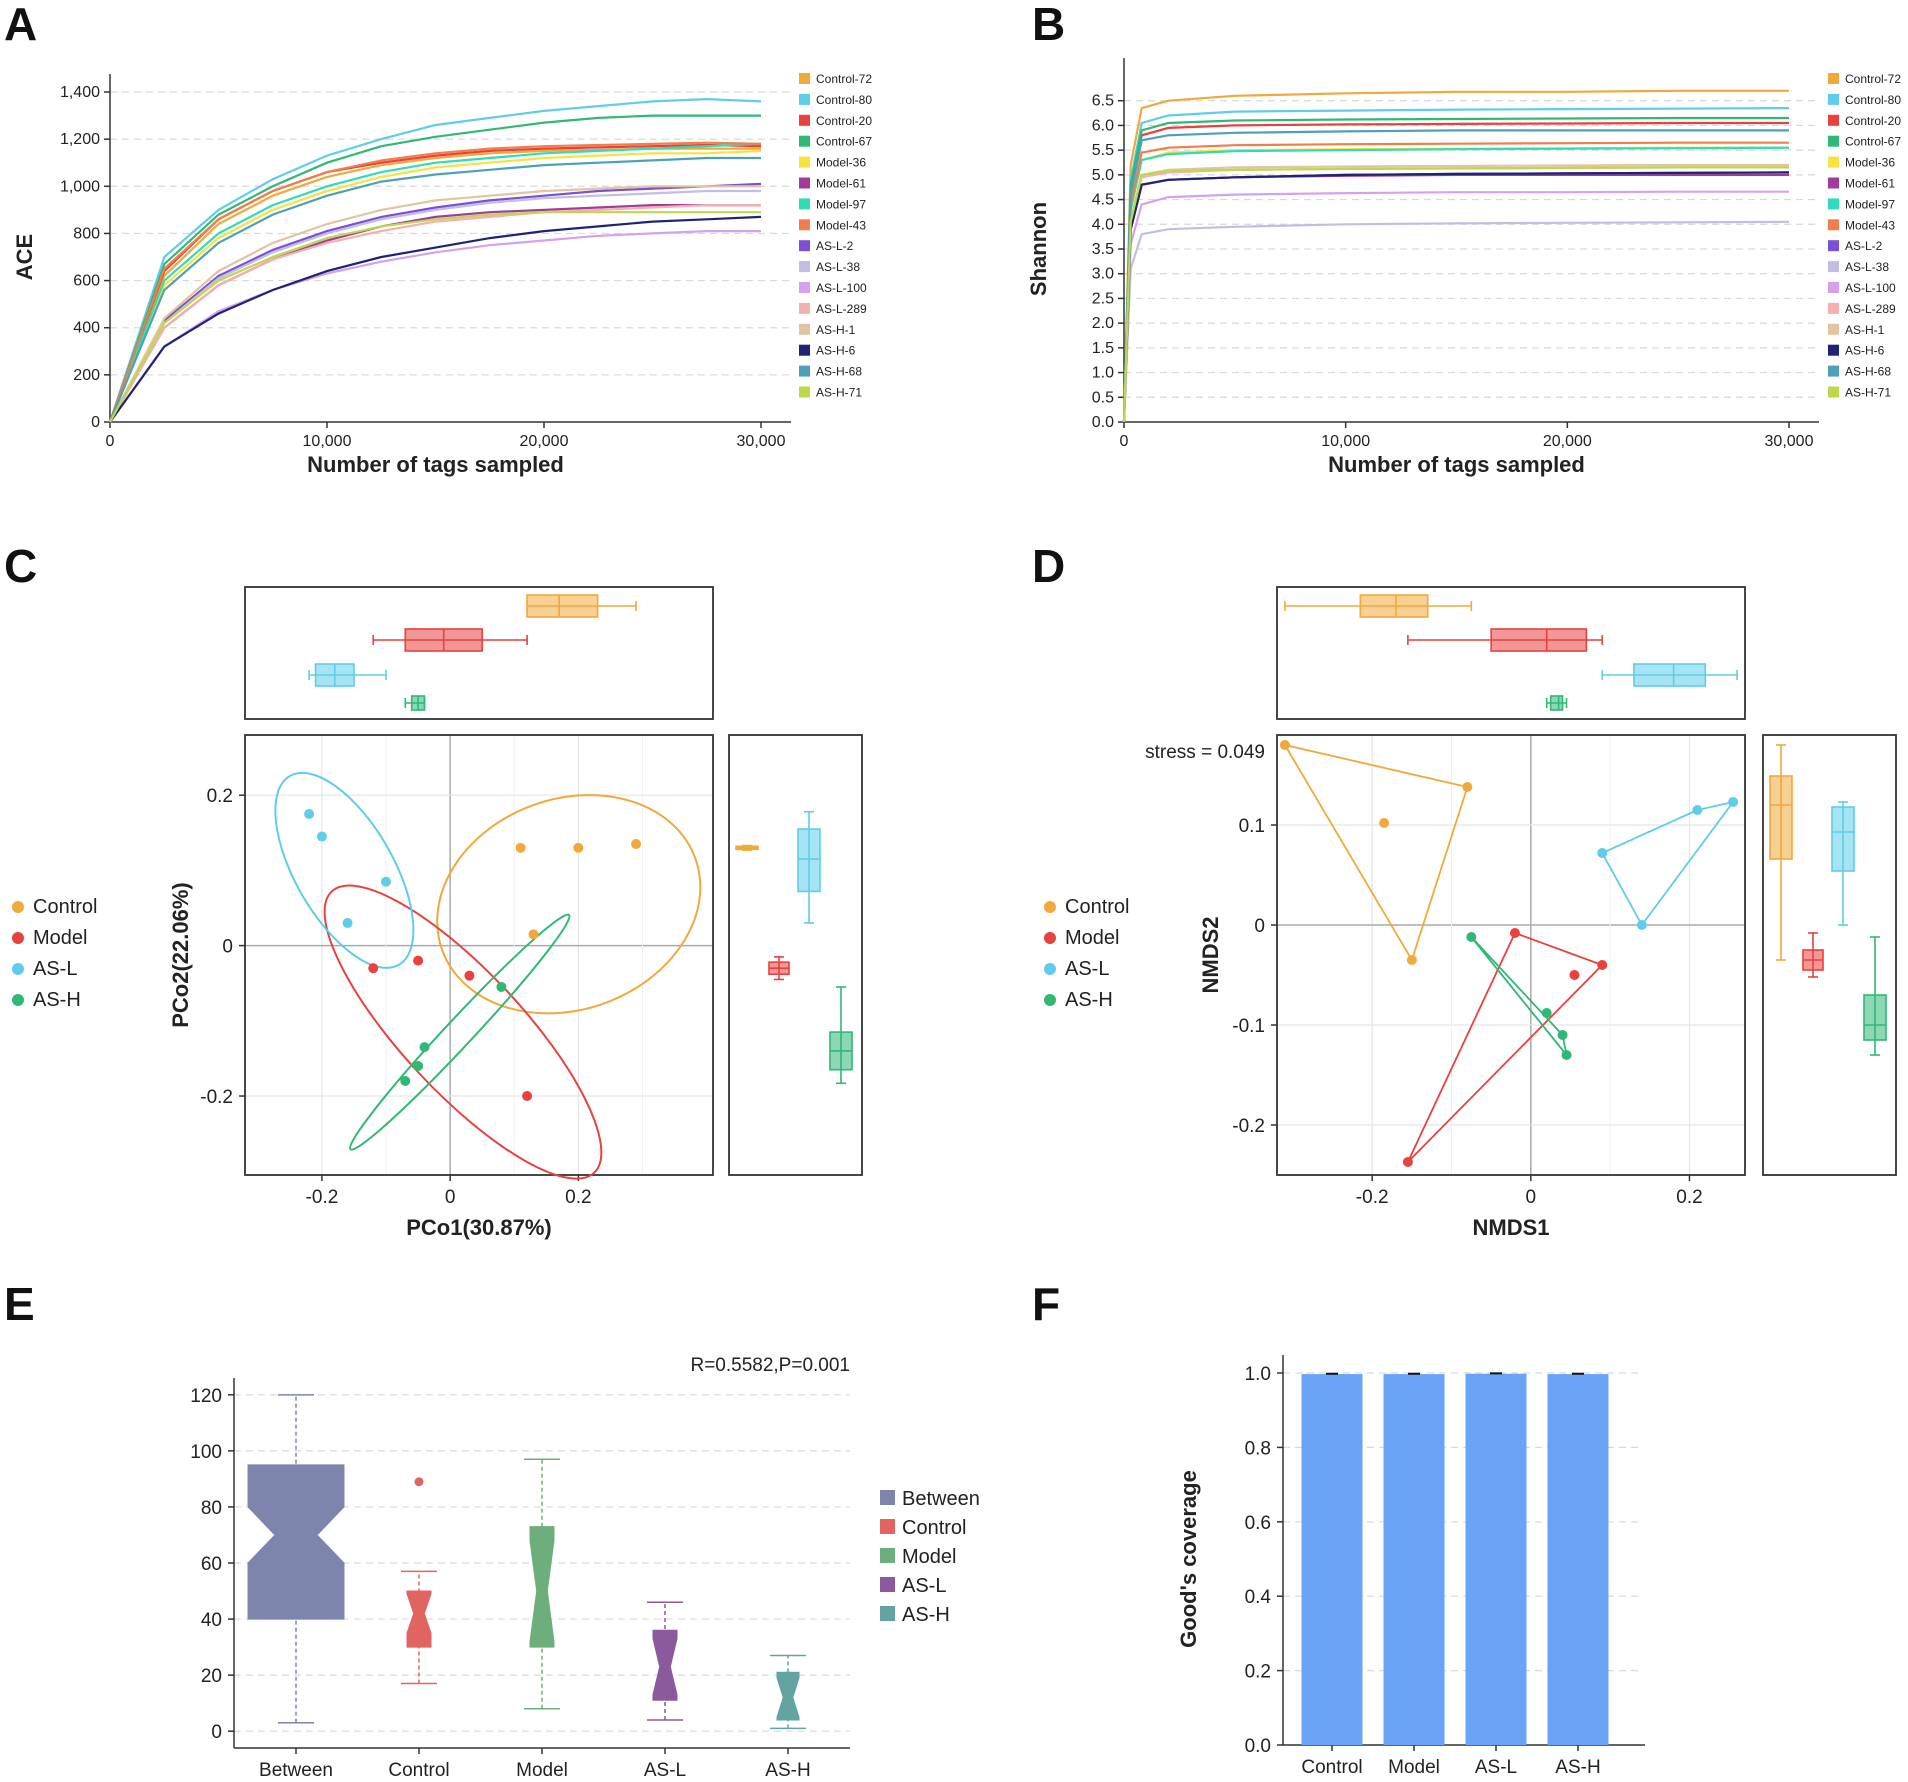  What do you see at coordinates (206, 1452) in the screenshot?
I see `y-tick-label: 100` at bounding box center [206, 1452].